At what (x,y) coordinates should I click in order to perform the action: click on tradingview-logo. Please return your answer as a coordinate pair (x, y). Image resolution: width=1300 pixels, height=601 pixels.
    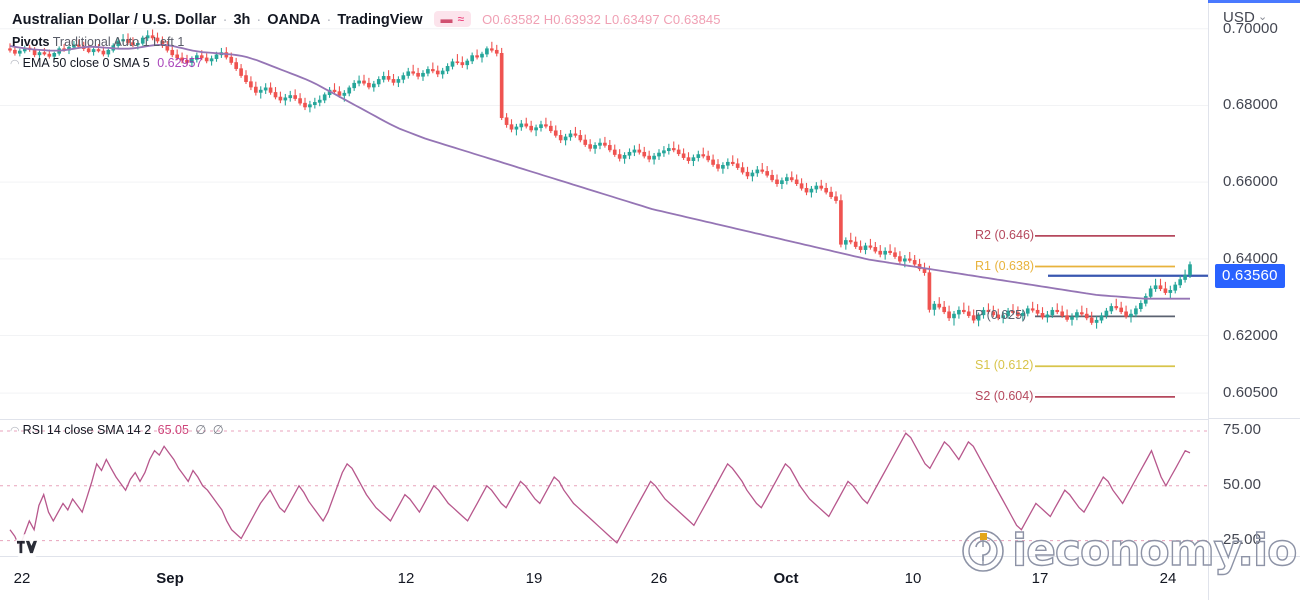
    Looking at the image, I should click on (27, 547).